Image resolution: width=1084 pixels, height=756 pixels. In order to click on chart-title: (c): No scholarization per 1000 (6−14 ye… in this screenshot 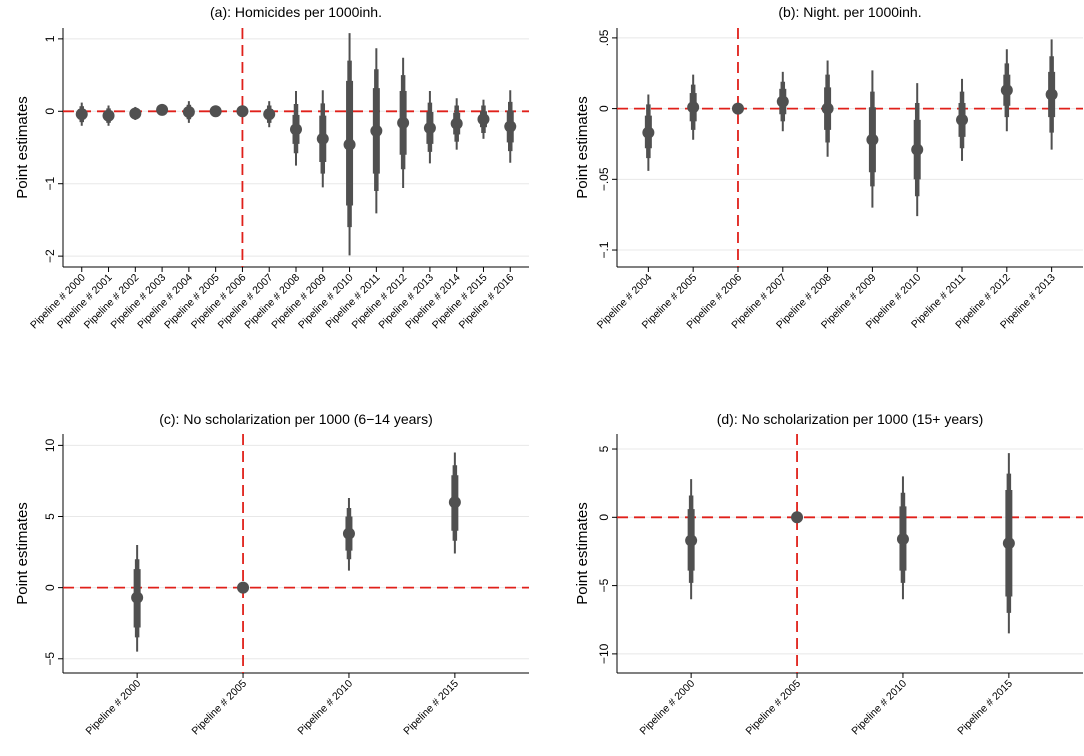, I will do `click(296, 419)`.